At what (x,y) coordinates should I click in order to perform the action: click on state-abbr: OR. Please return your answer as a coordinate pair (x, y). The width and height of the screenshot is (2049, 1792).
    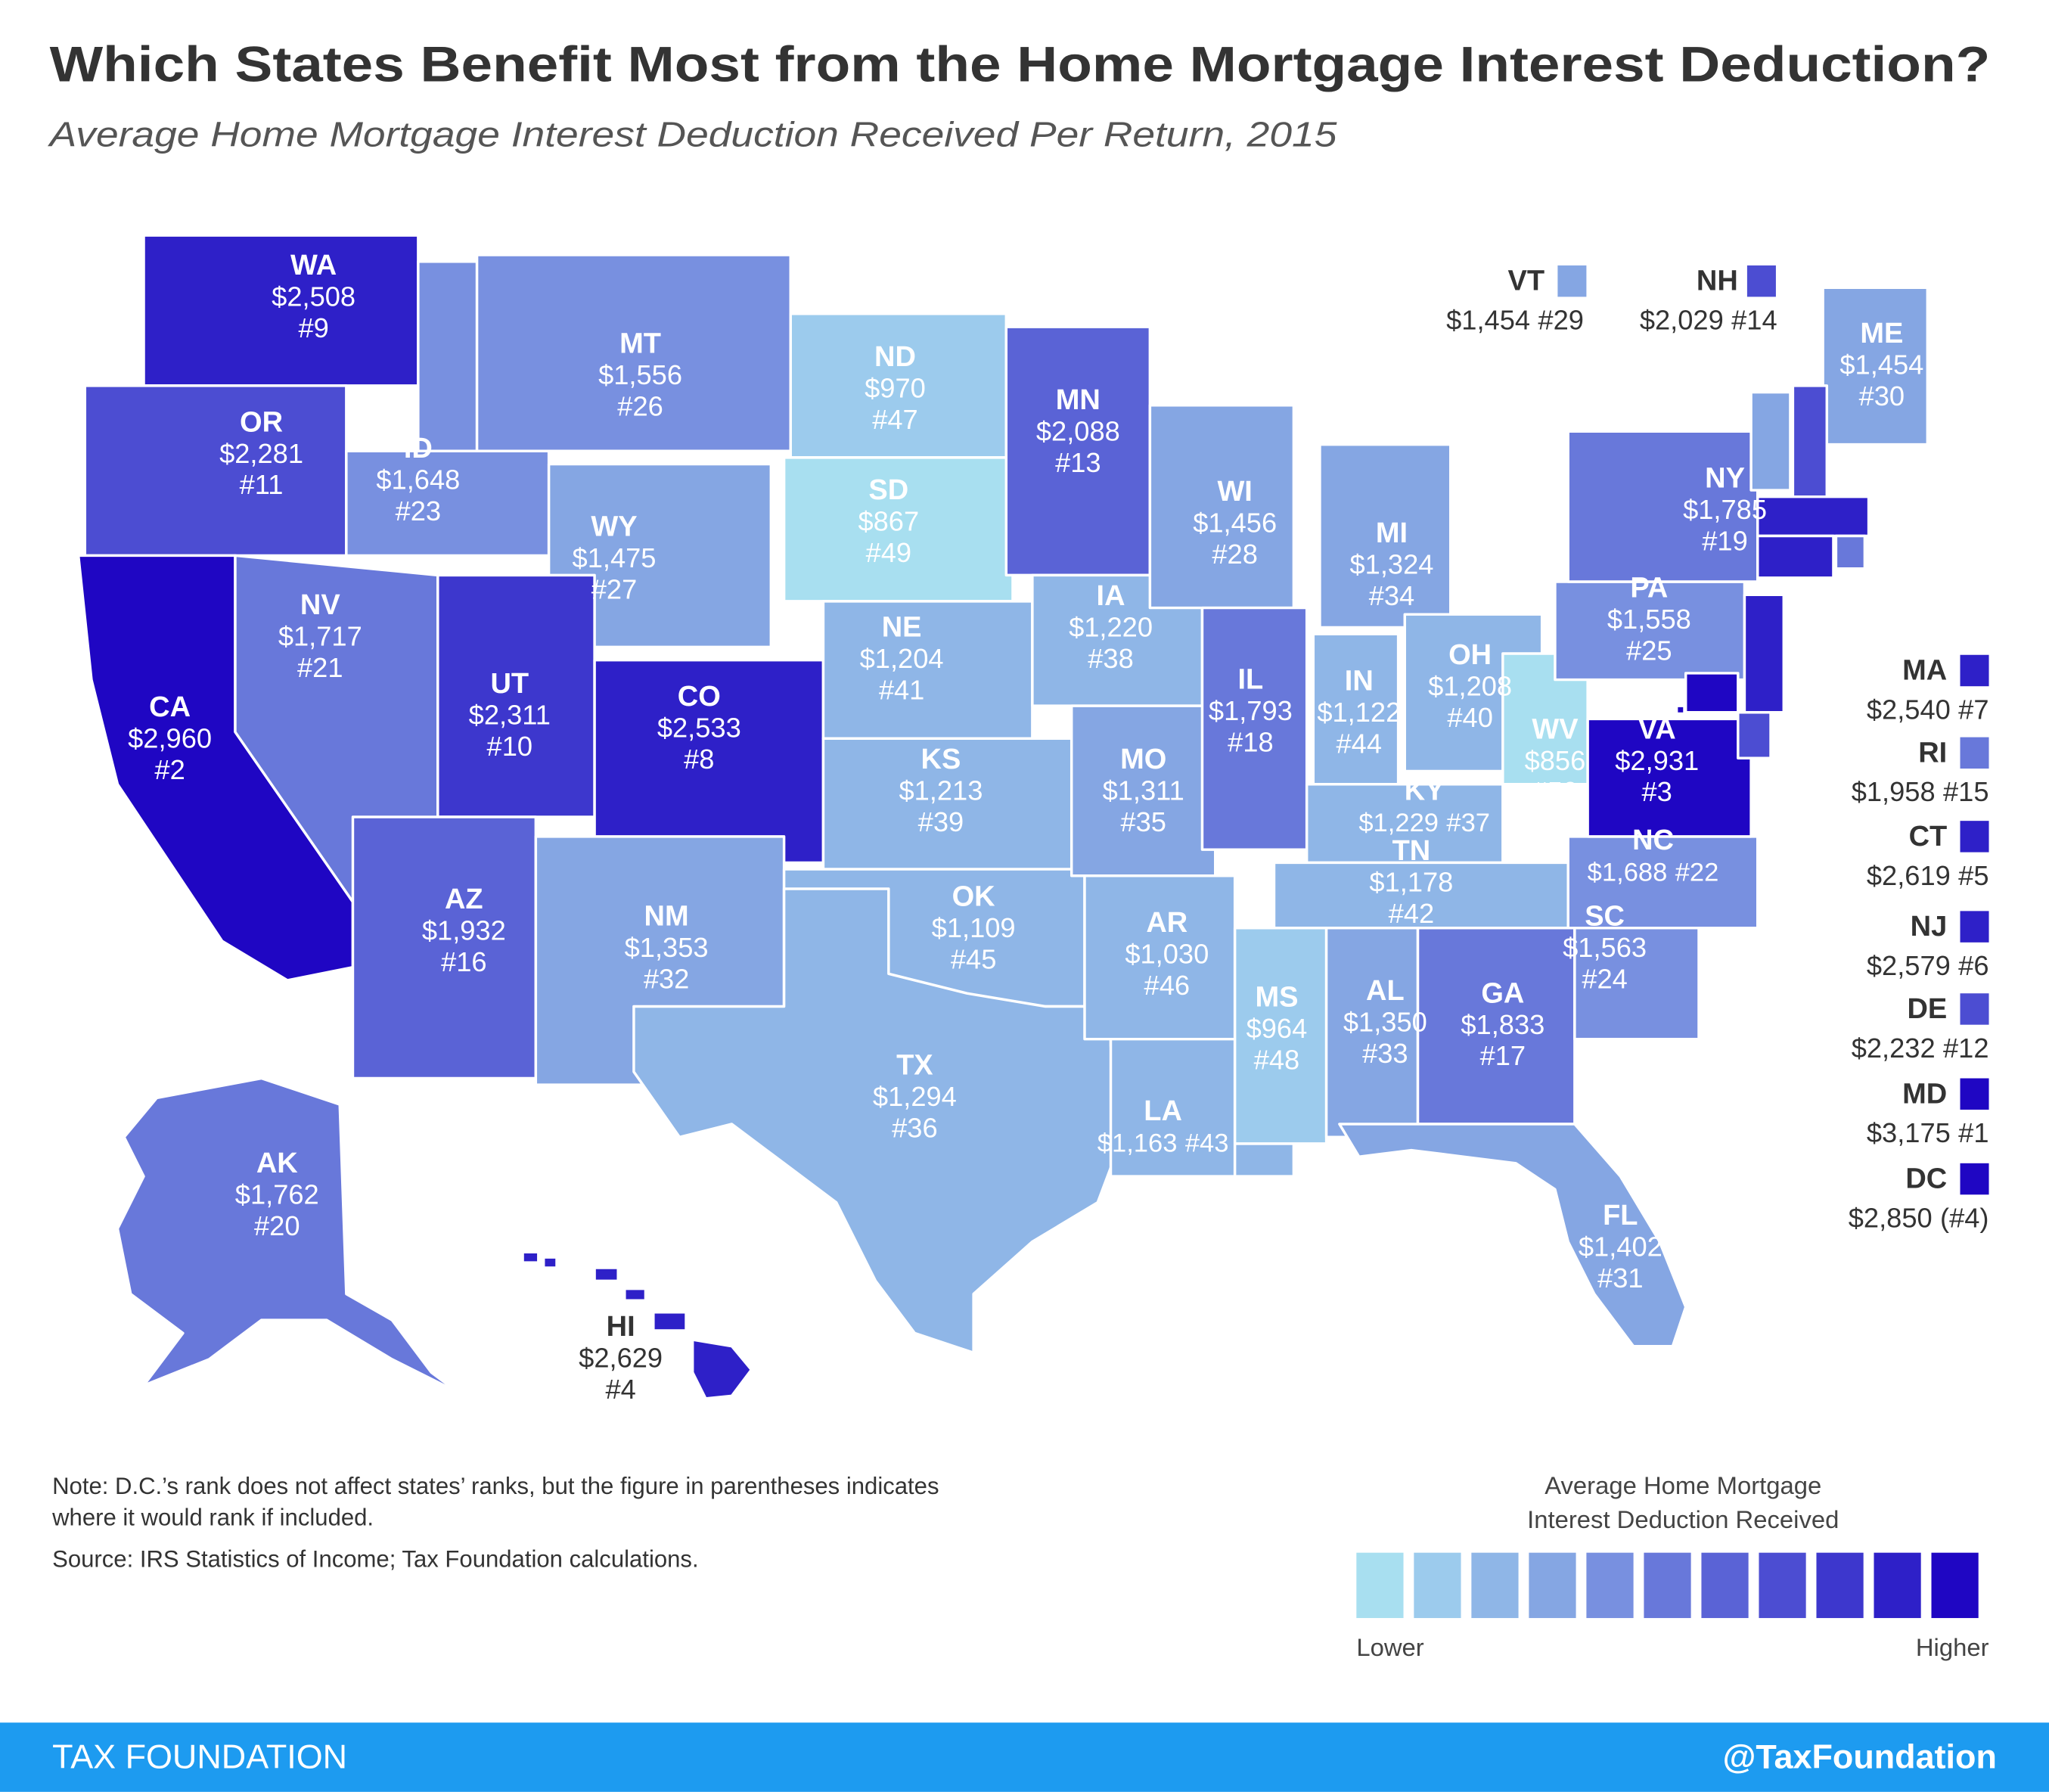
    Looking at the image, I should click on (261, 422).